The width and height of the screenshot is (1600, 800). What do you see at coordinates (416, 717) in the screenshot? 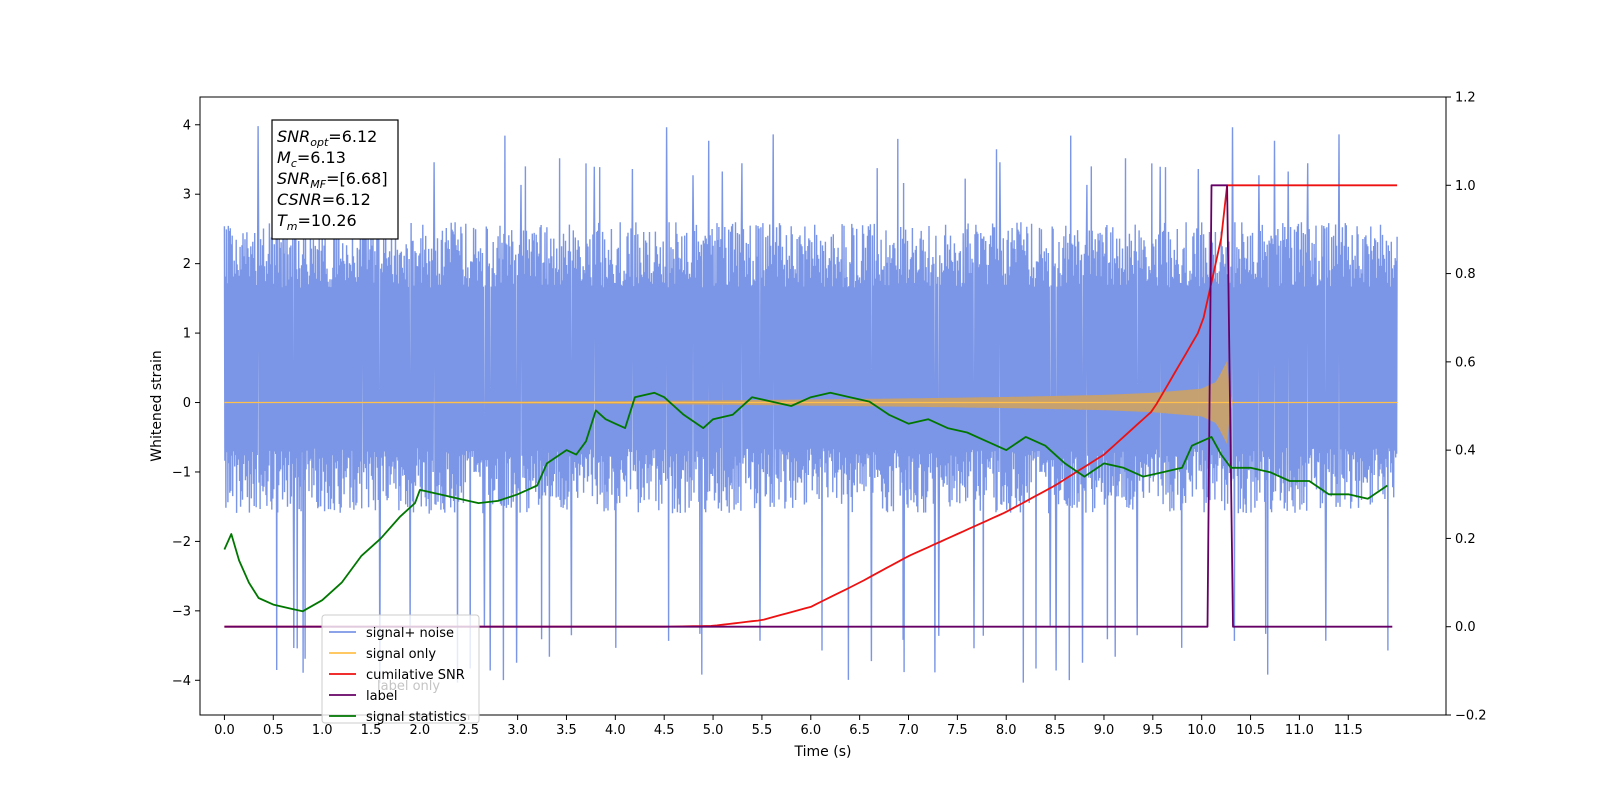
I see `legend-label: signal statistics` at bounding box center [416, 717].